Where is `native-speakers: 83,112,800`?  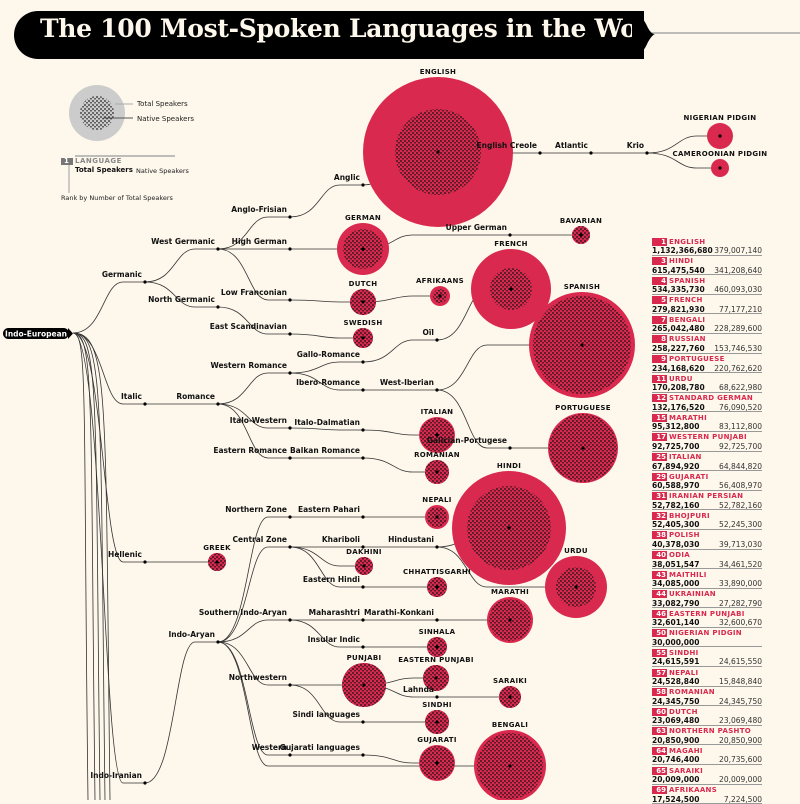
native-speakers: 83,112,800 is located at coordinates (740, 427).